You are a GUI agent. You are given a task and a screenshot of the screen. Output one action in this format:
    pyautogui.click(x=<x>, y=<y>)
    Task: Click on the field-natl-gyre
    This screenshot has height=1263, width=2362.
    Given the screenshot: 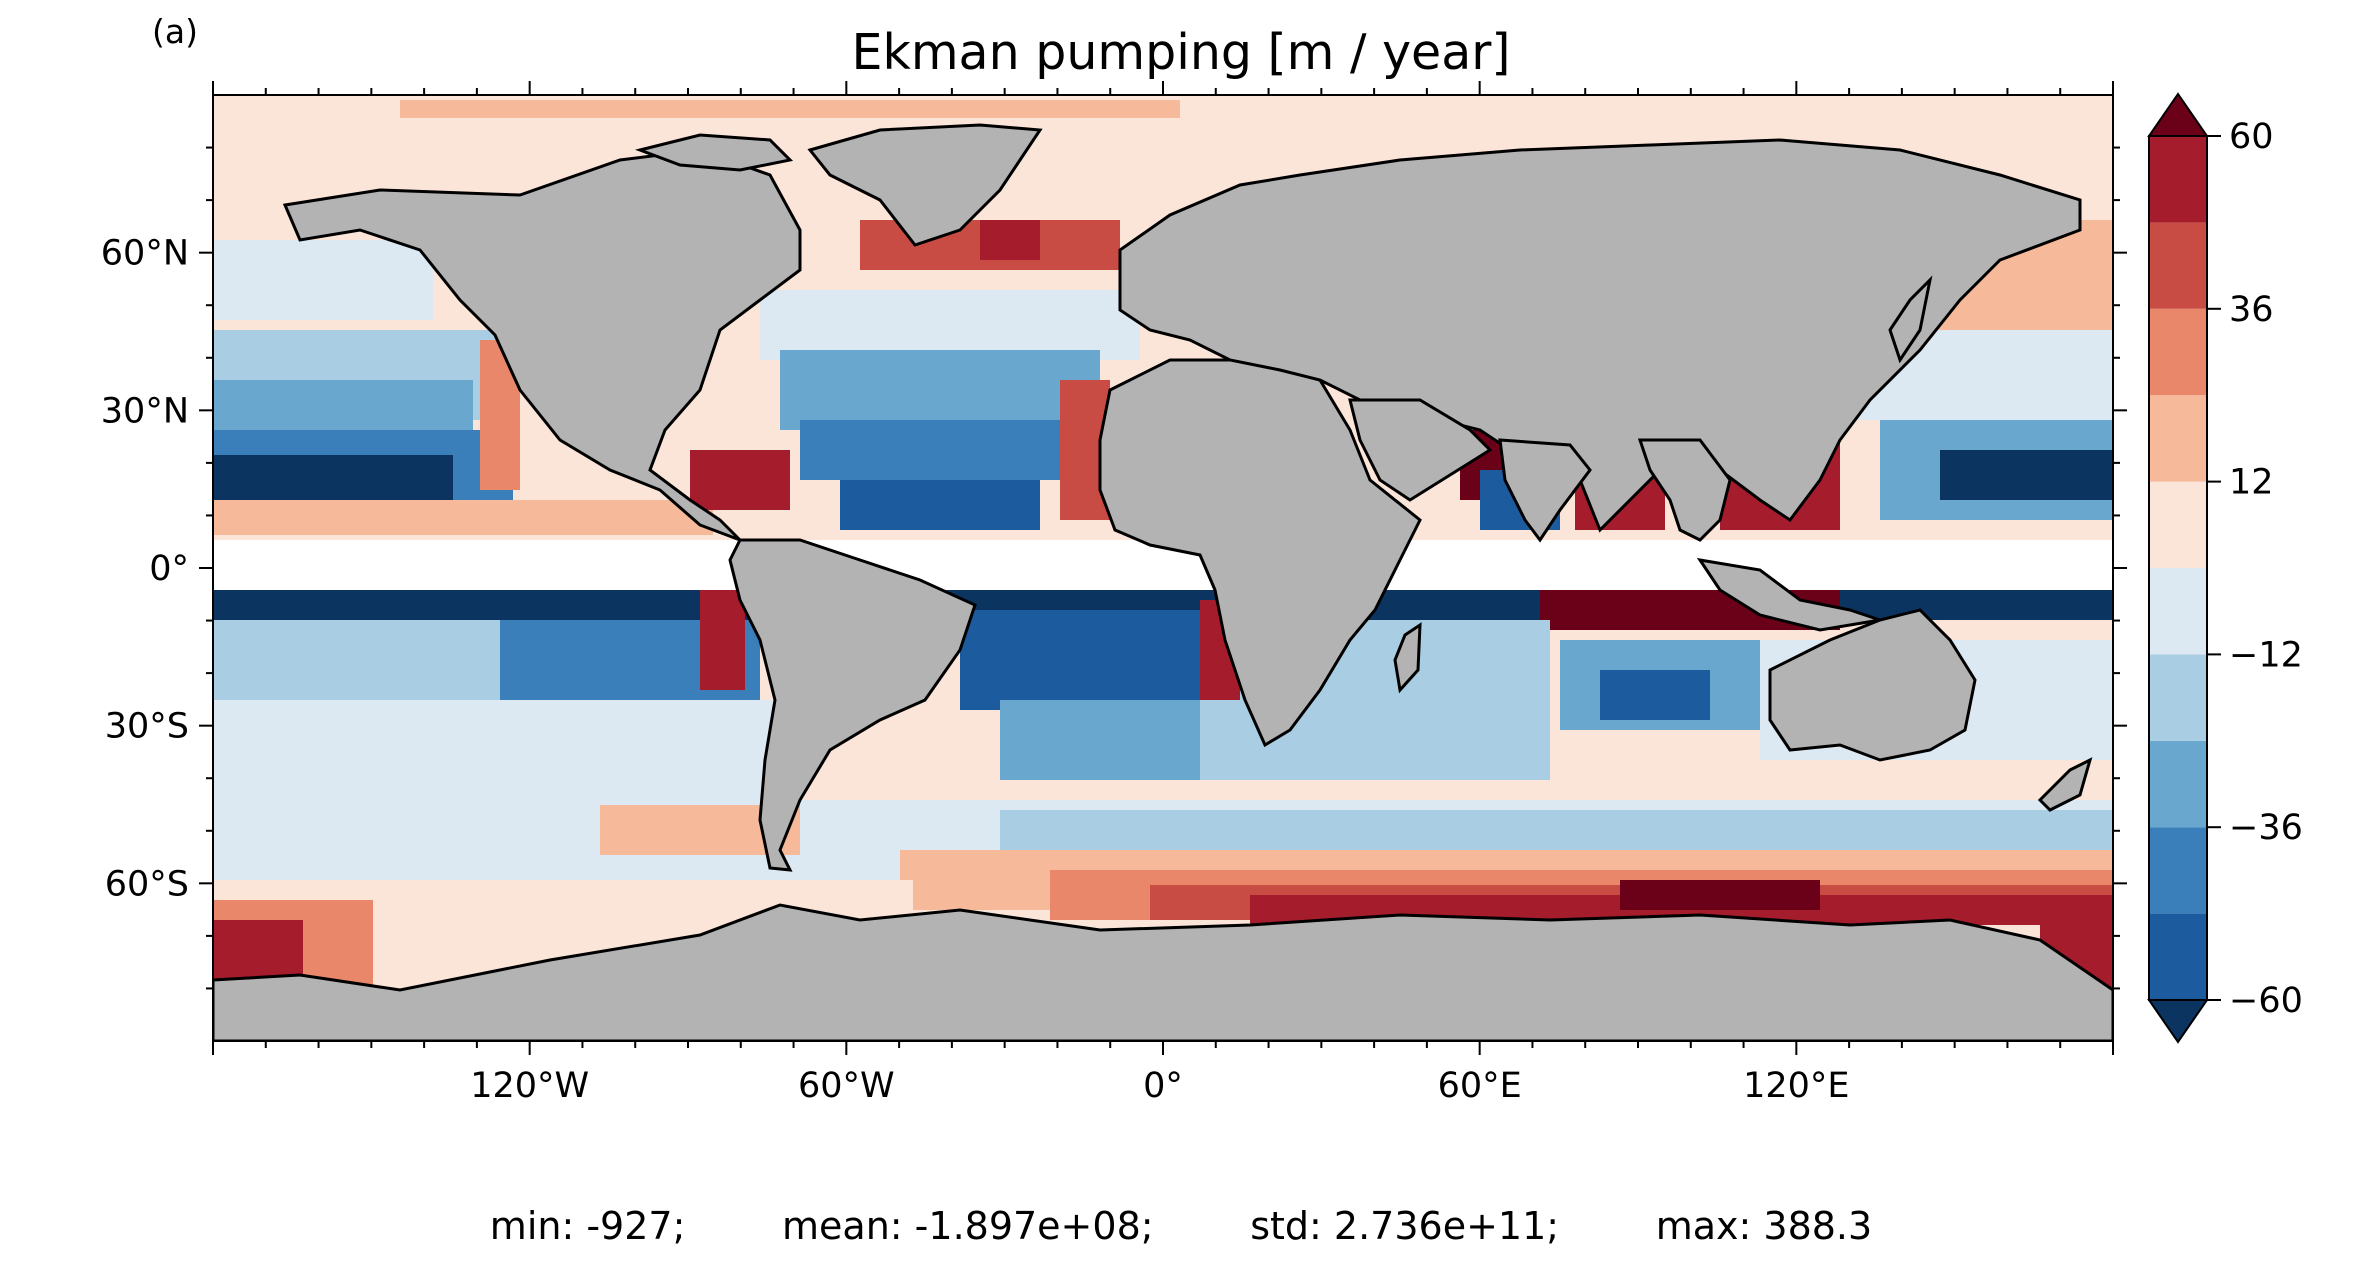 What is the action you would take?
    pyautogui.click(x=940, y=390)
    